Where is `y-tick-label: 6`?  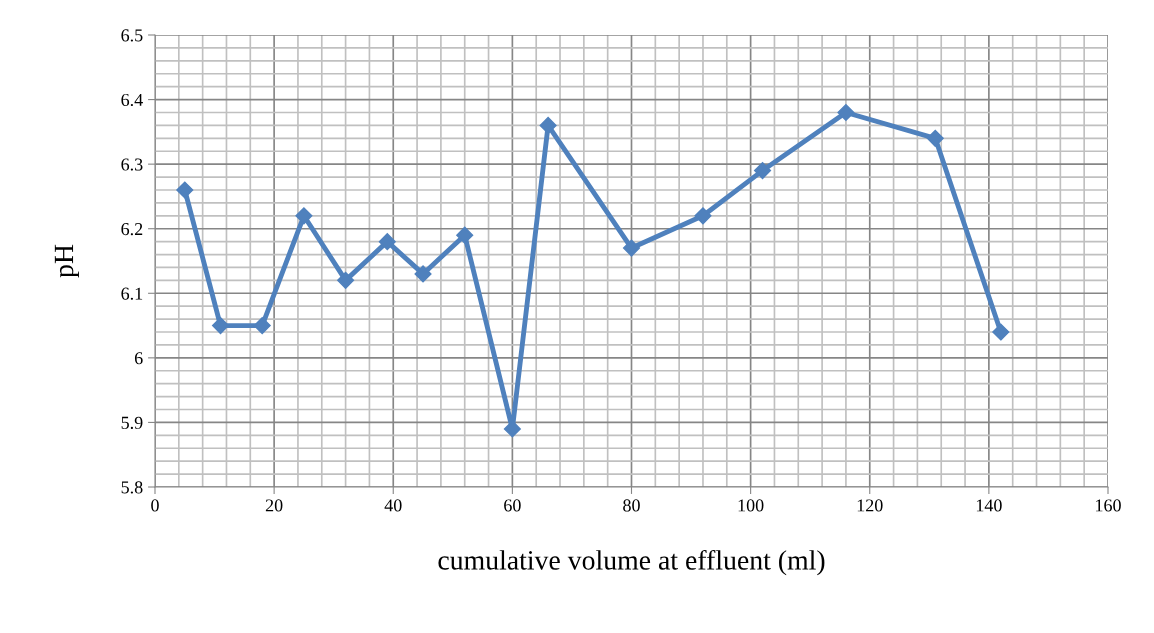 y-tick-label: 6 is located at coordinates (138, 358).